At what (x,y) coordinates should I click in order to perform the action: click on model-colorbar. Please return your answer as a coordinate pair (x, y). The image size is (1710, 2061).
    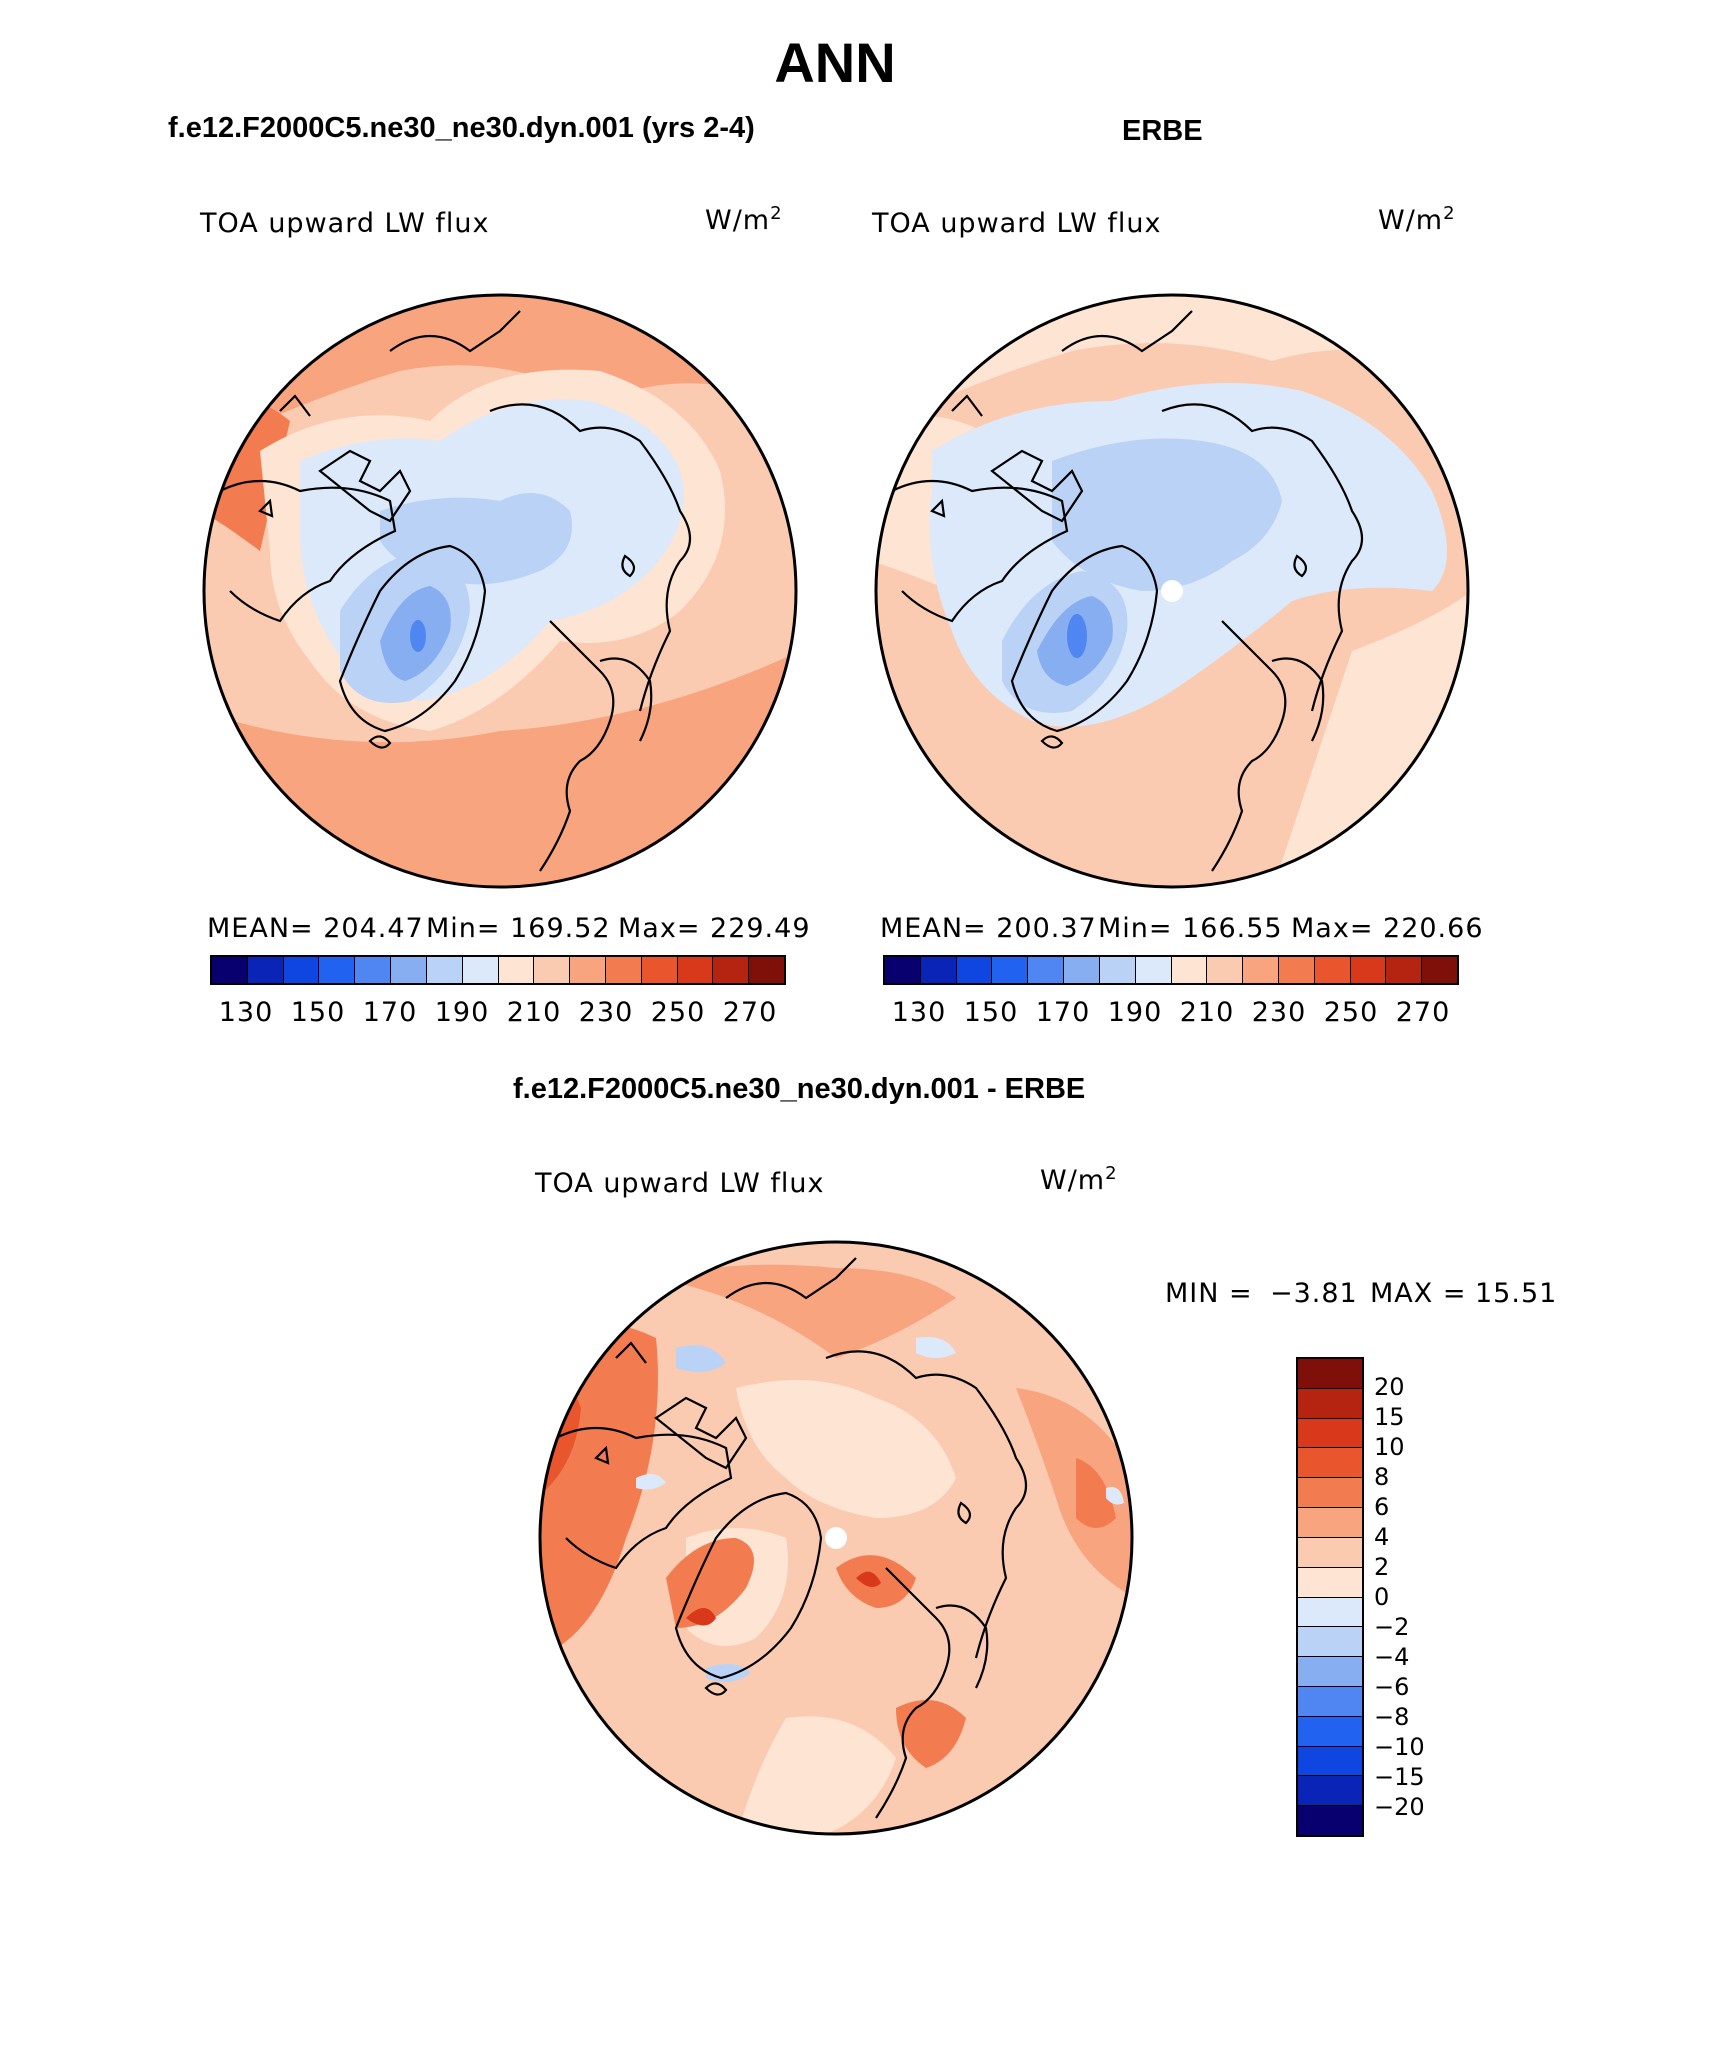
    Looking at the image, I should click on (498, 970).